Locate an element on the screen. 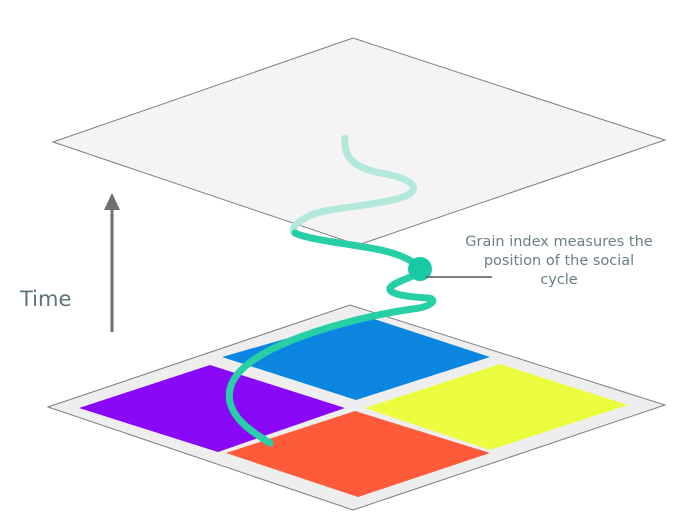  quadrant-purple is located at coordinates (212, 408).